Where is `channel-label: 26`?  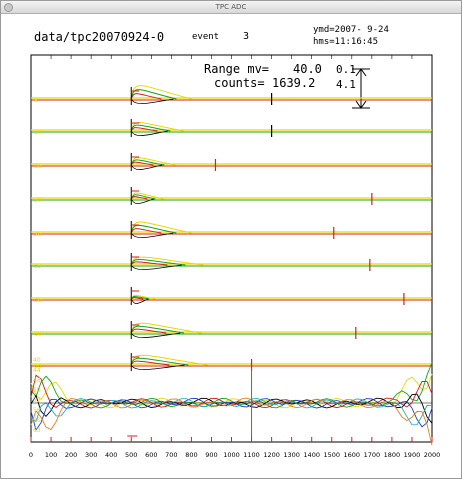
channel-label: 26 is located at coordinates (38, 234).